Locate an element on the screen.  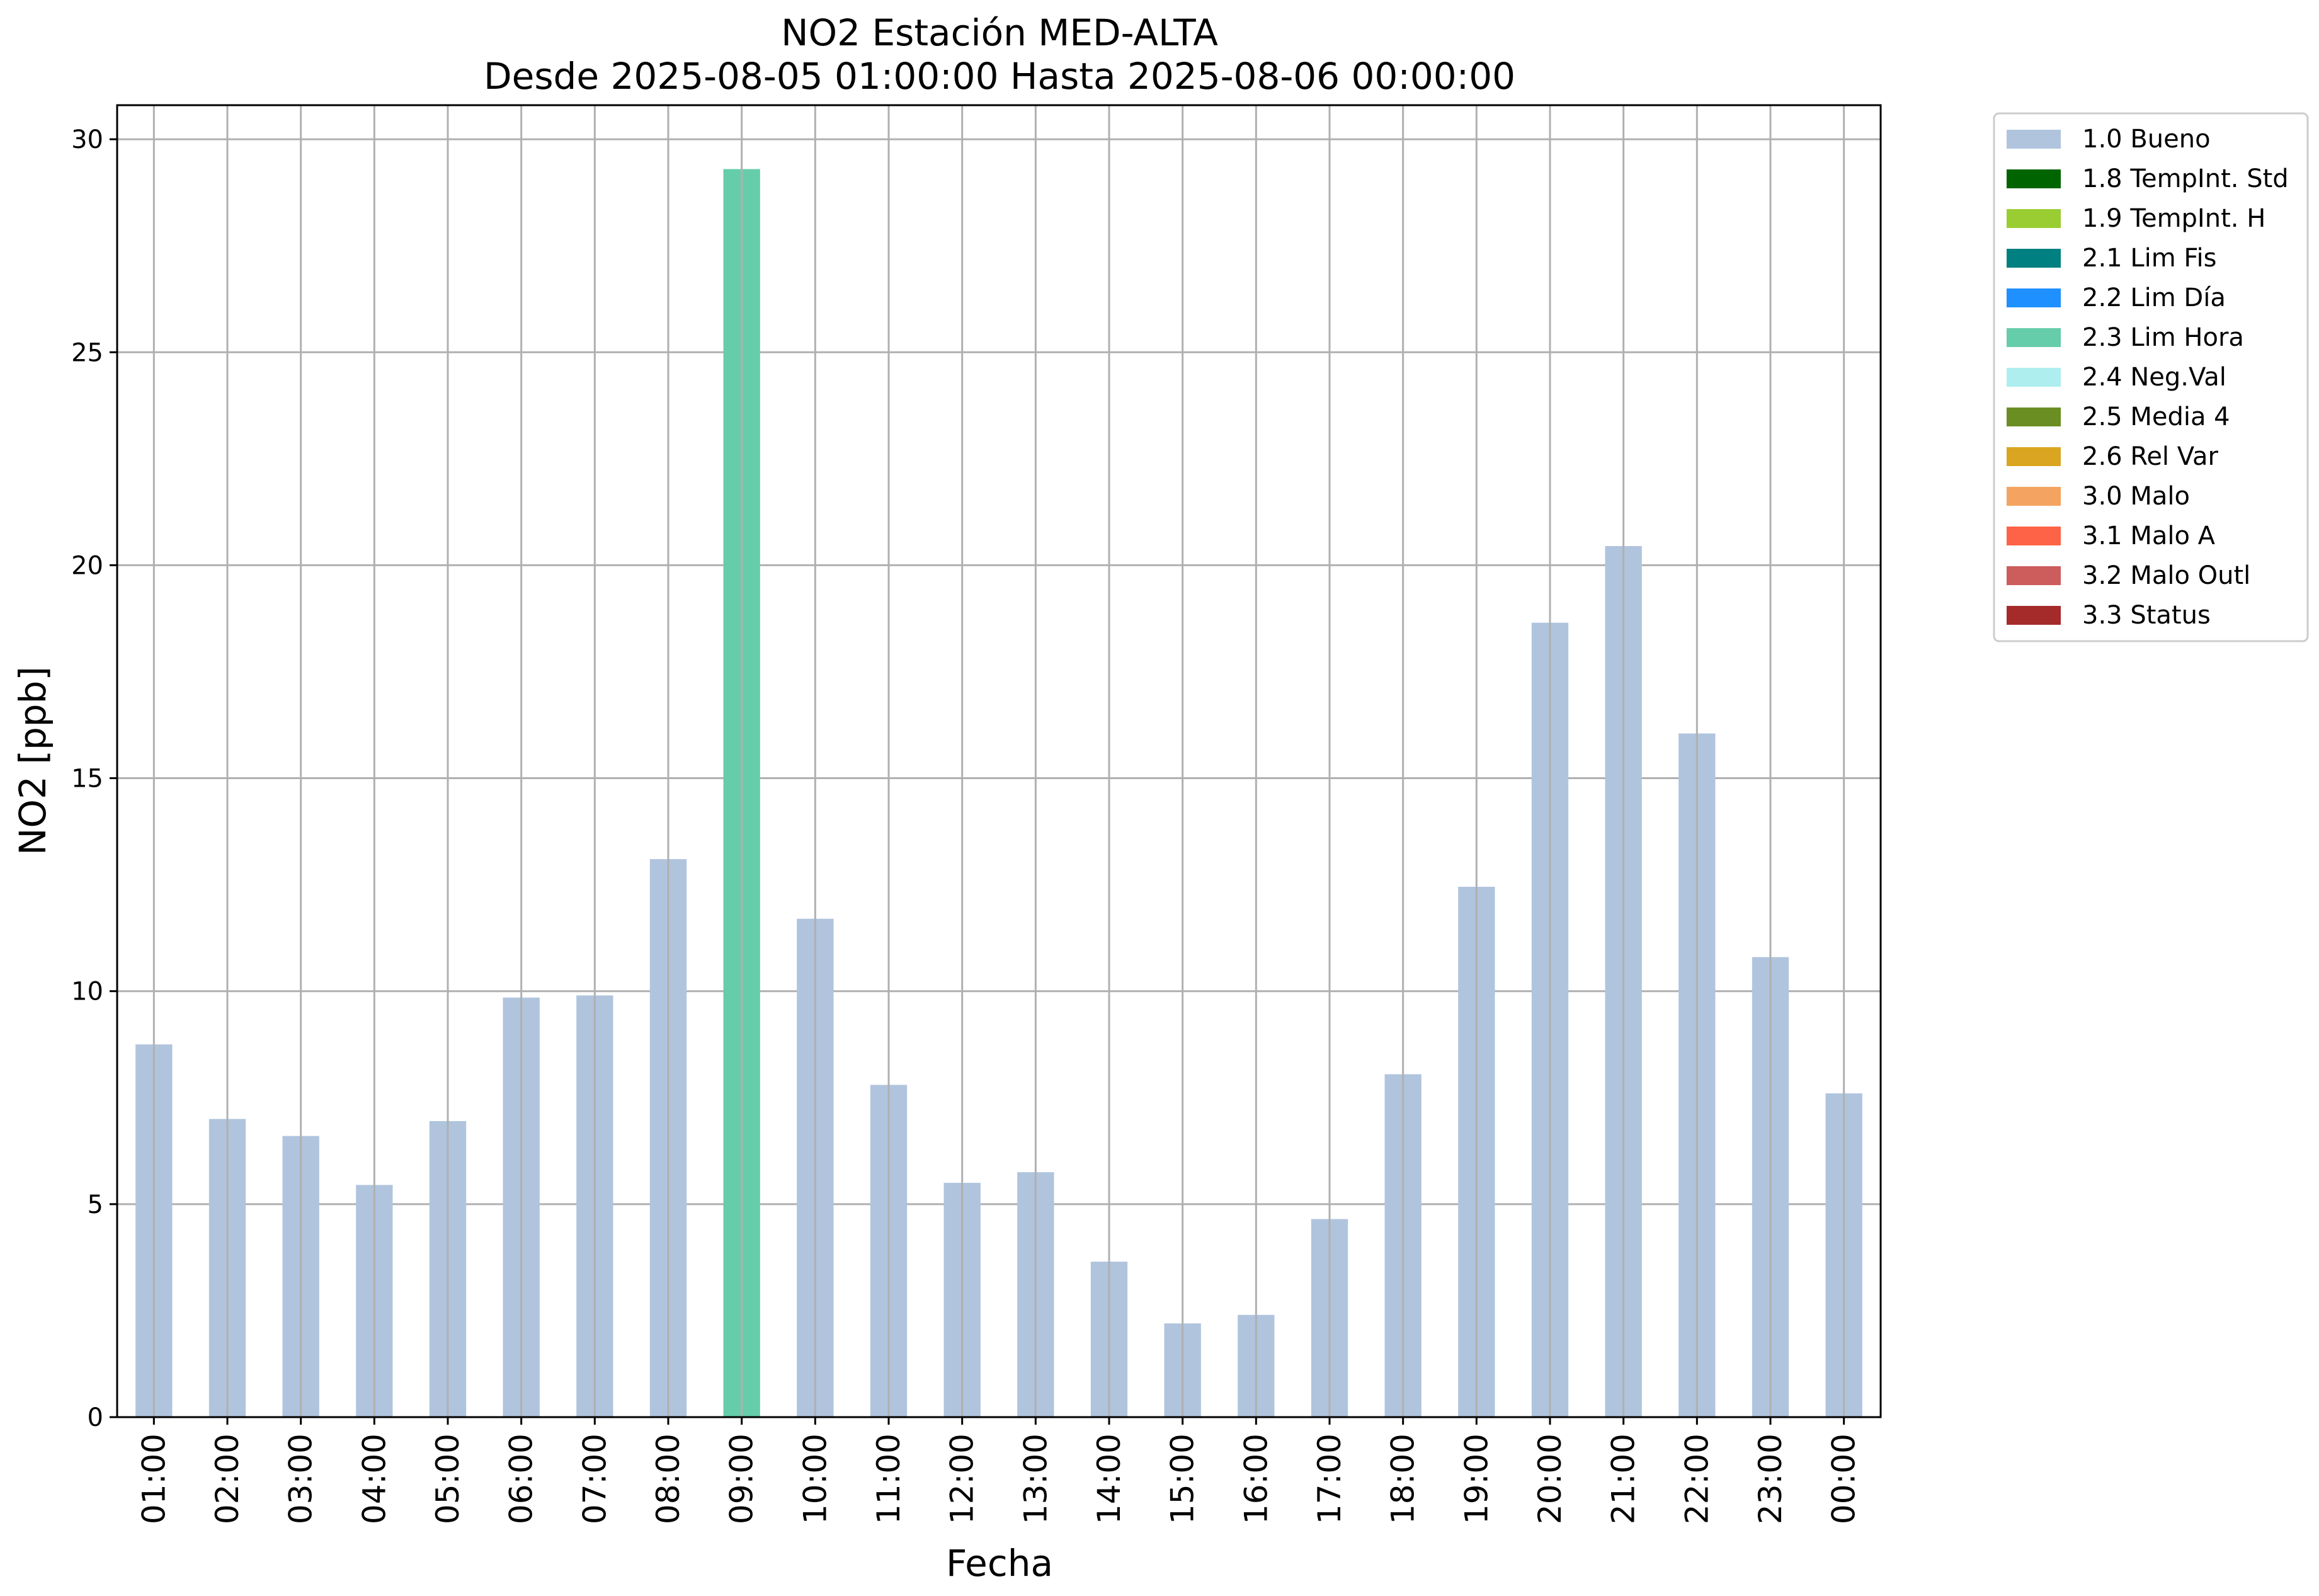
legend-entry-label: 2.2 Lim Día is located at coordinates (2154, 297).